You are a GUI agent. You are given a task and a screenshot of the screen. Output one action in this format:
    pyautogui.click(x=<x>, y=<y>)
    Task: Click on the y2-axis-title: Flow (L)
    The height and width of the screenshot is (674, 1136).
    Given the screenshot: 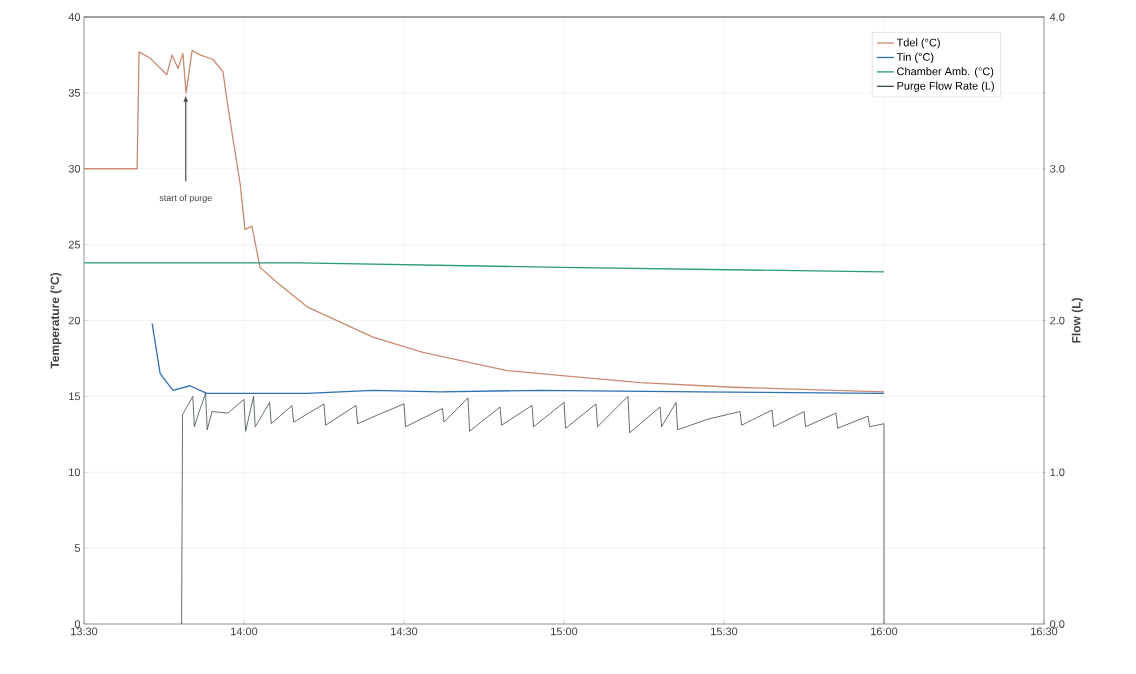 What is the action you would take?
    pyautogui.click(x=1077, y=320)
    